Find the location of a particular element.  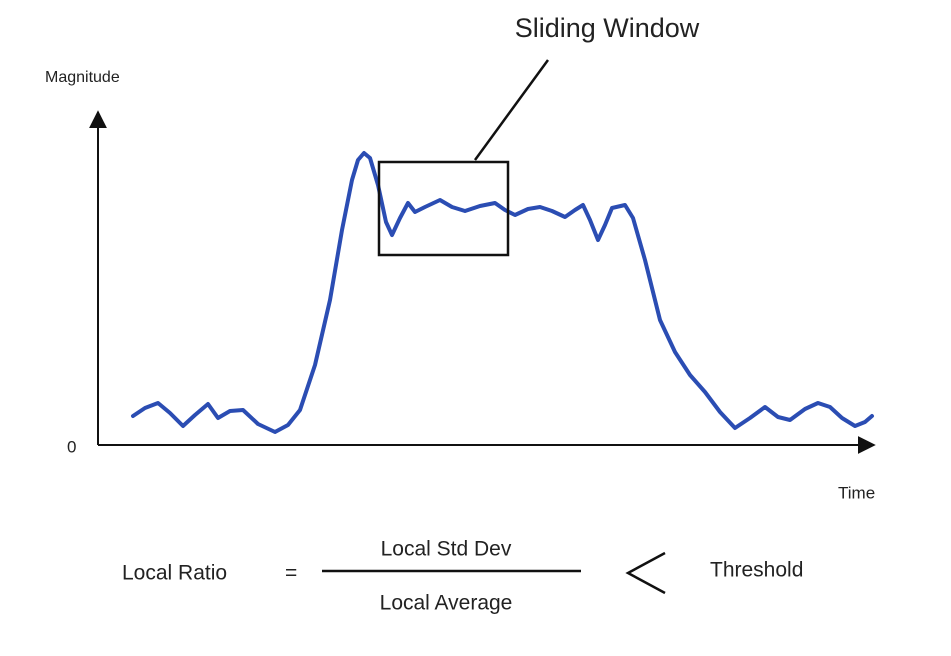

y-axis-label: Magnitude is located at coordinates (82, 77).